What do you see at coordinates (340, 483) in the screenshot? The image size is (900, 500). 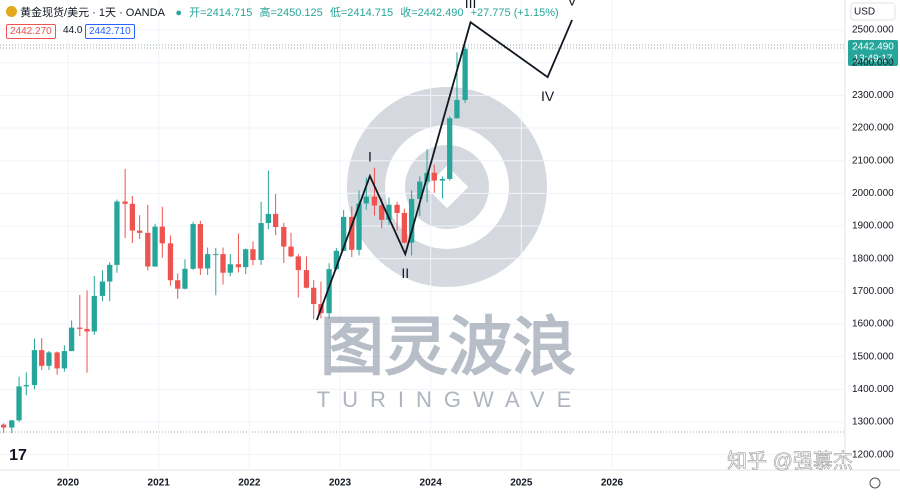 I see `x-tick-label: 2023` at bounding box center [340, 483].